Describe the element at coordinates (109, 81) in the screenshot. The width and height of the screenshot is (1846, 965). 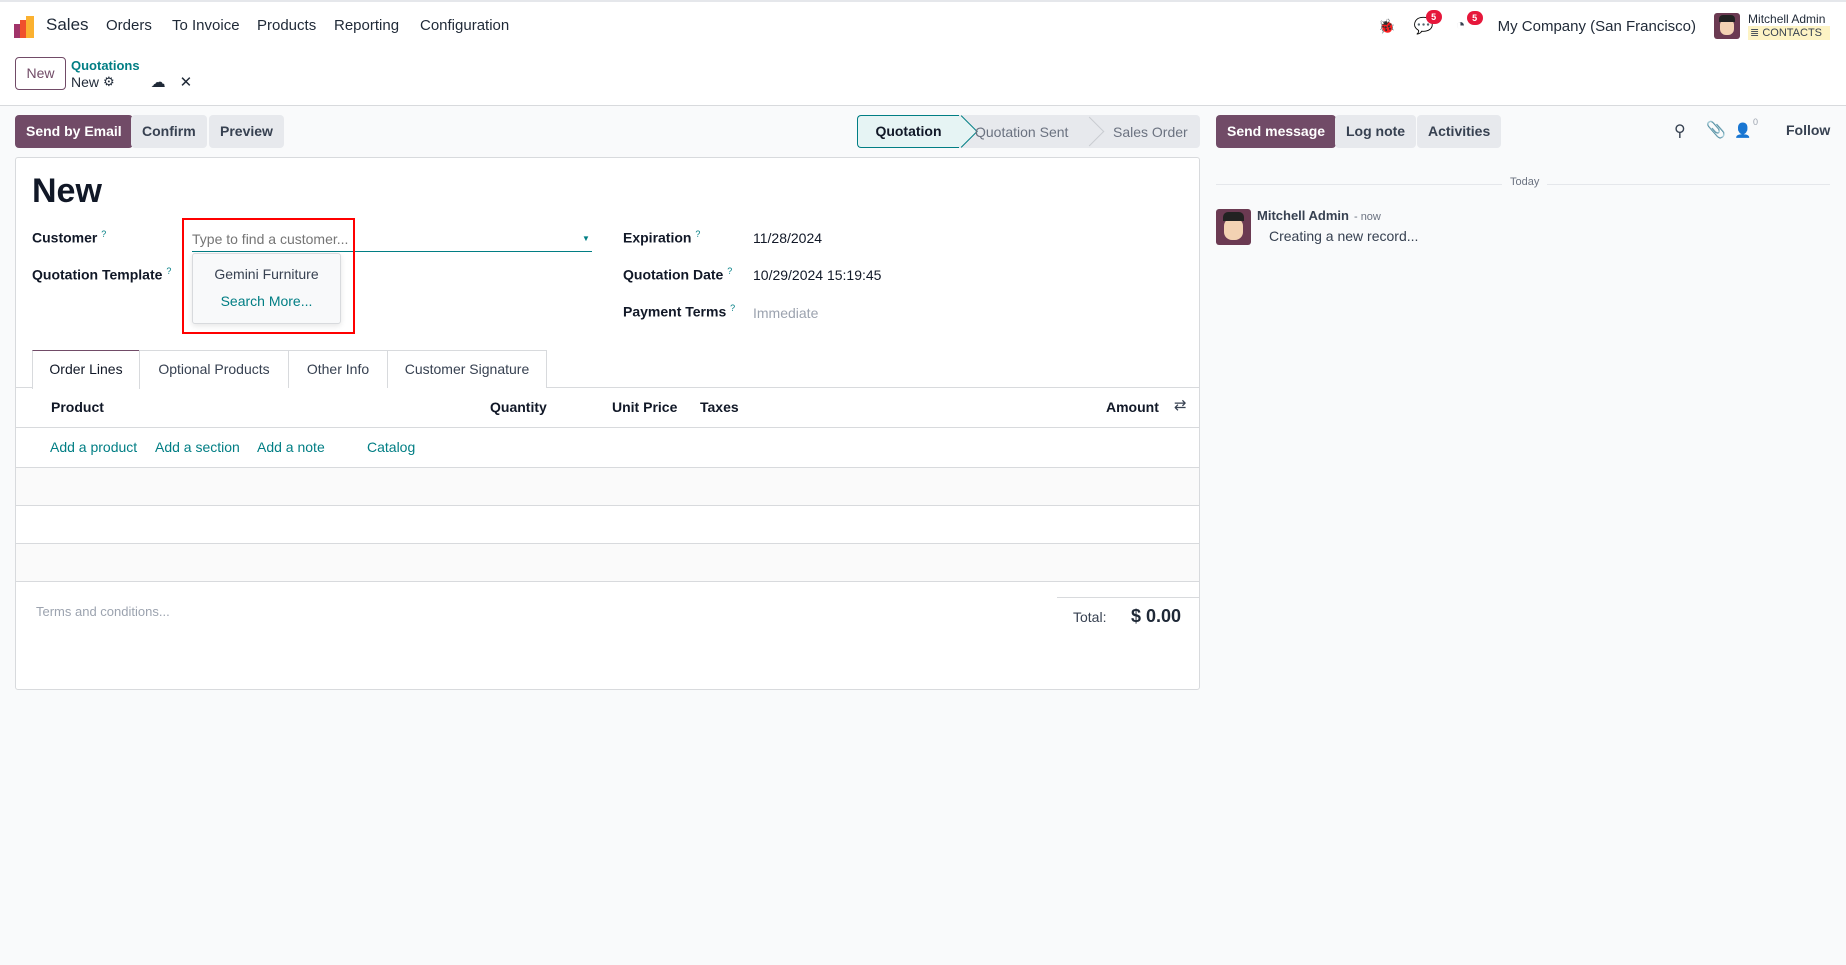
I see `gear-icon: ⚙` at that location.